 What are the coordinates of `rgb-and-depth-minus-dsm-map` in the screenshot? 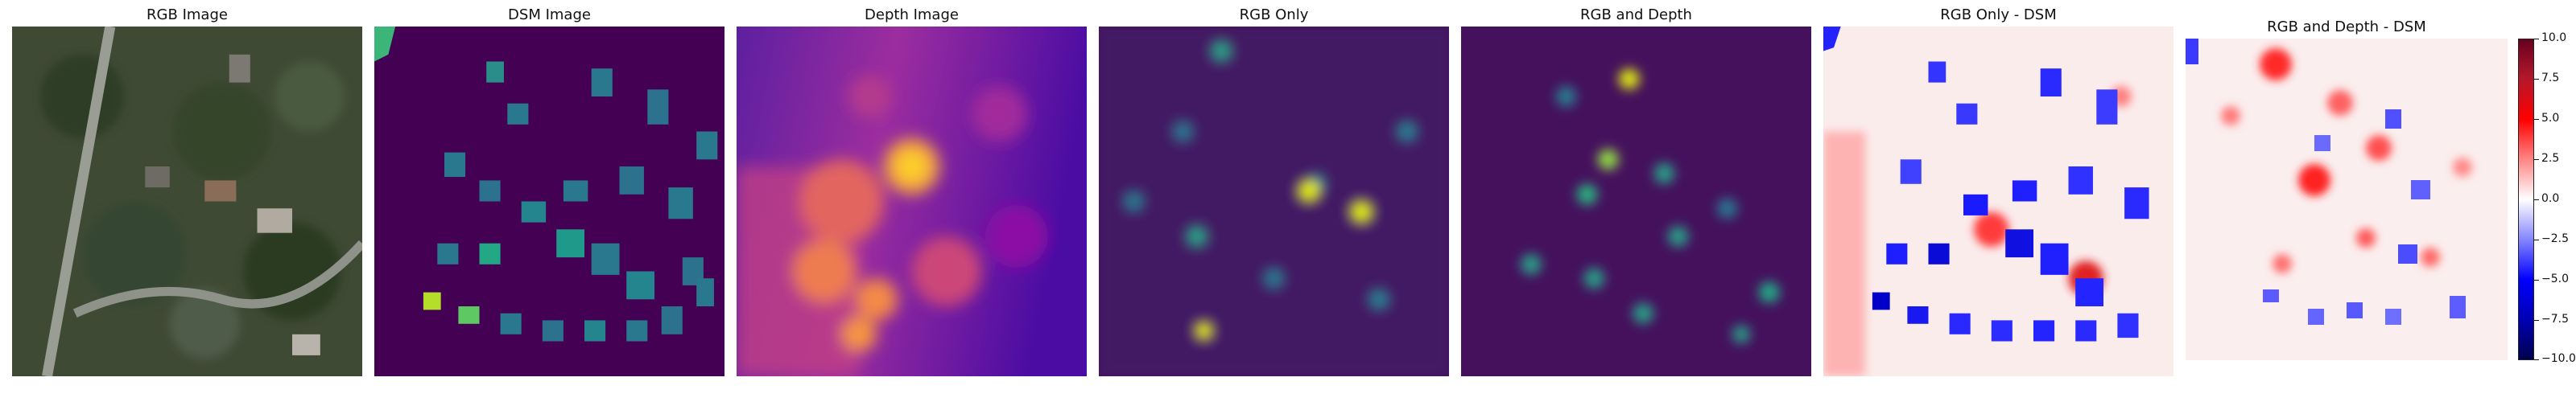 It's located at (2347, 199).